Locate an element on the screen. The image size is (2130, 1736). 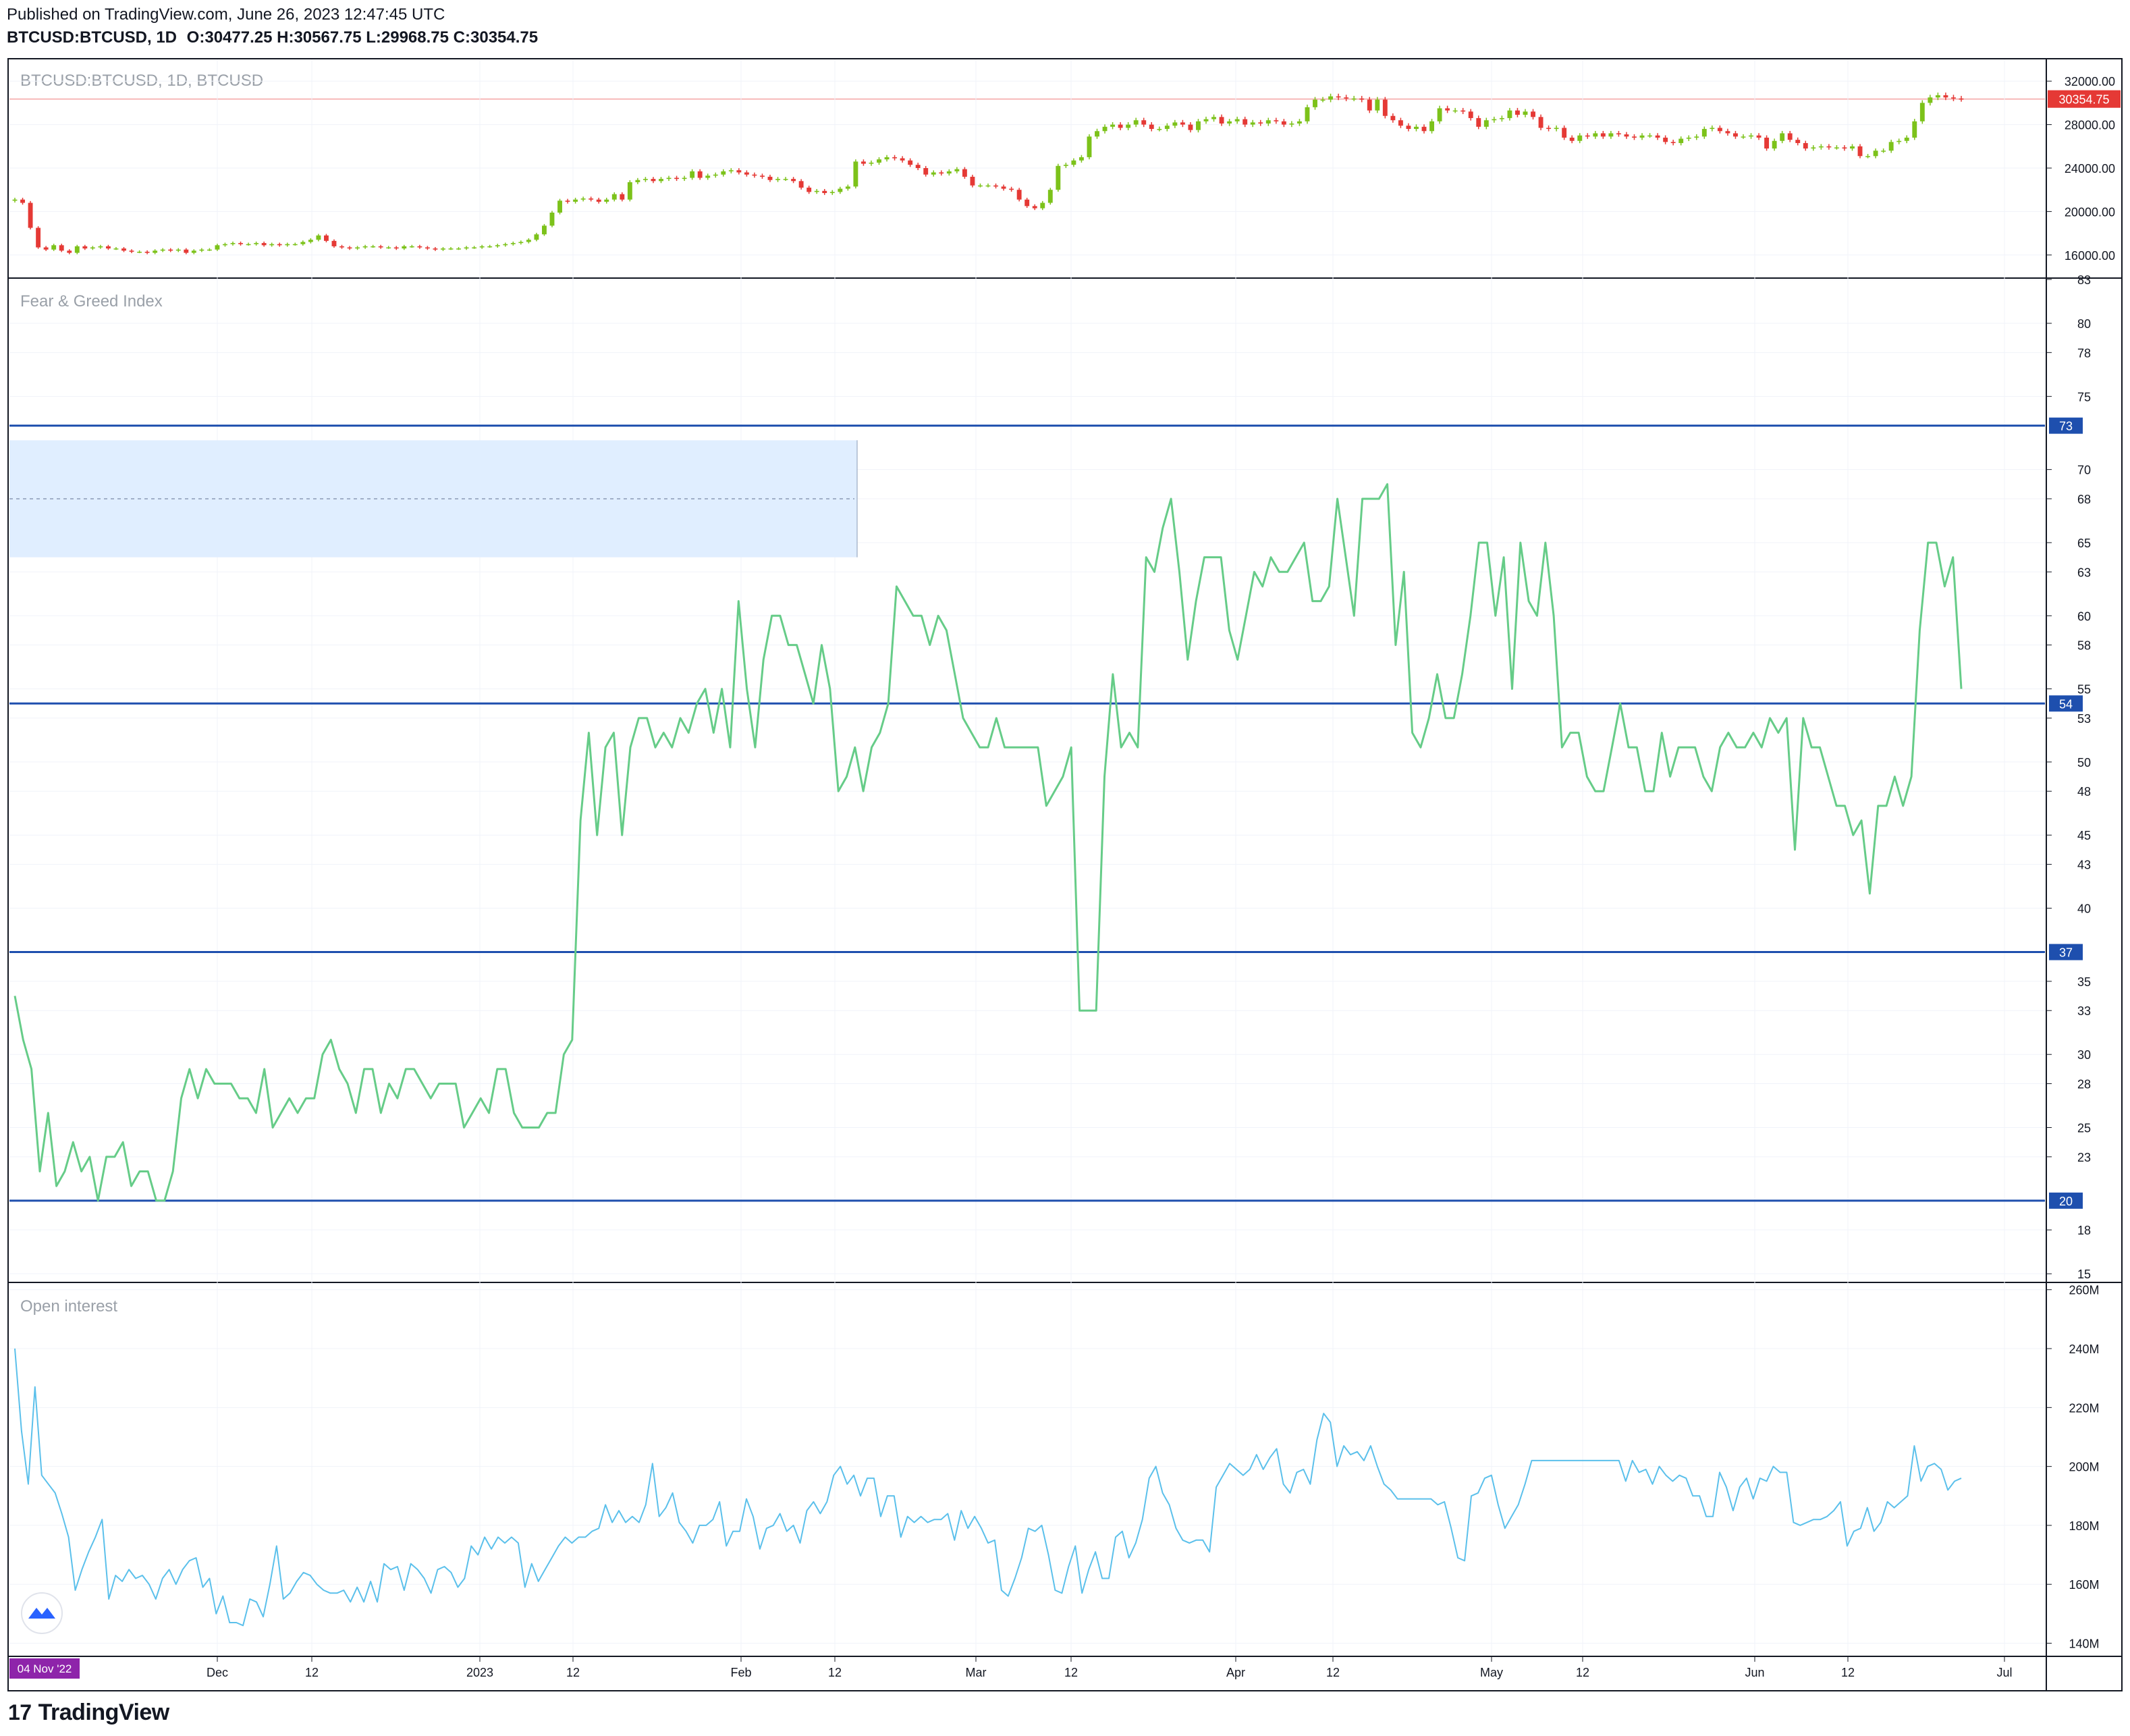
fng-level-badge is located at coordinates (2066, 1201).